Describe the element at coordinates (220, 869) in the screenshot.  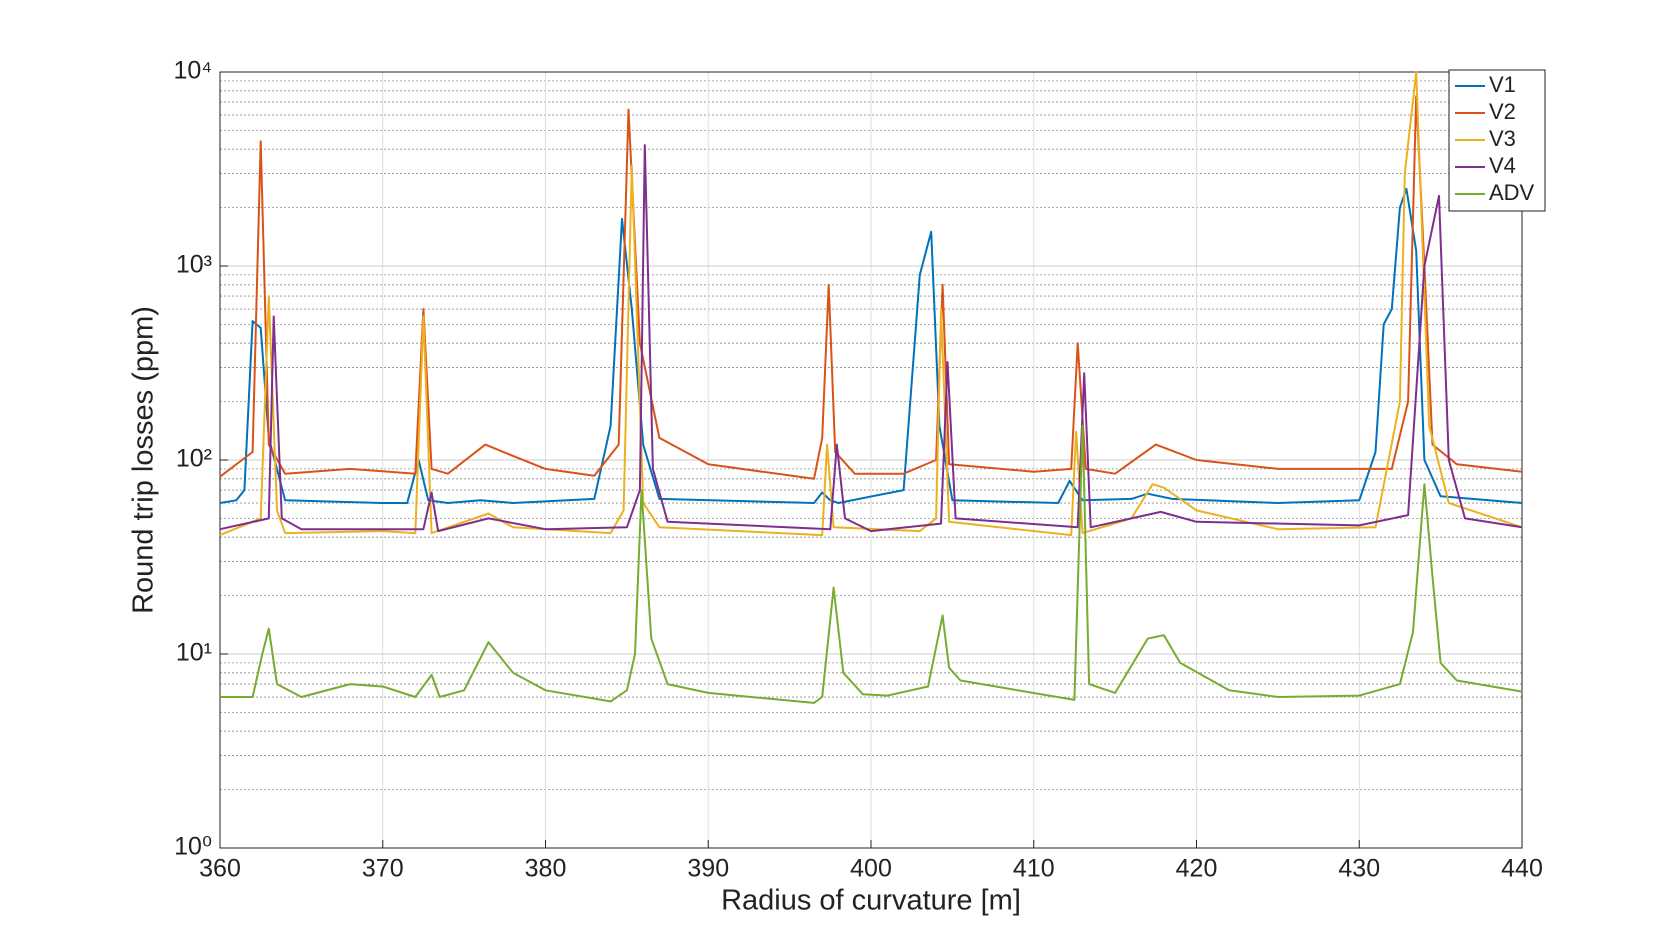
I see `x-tick-label: 360` at that location.